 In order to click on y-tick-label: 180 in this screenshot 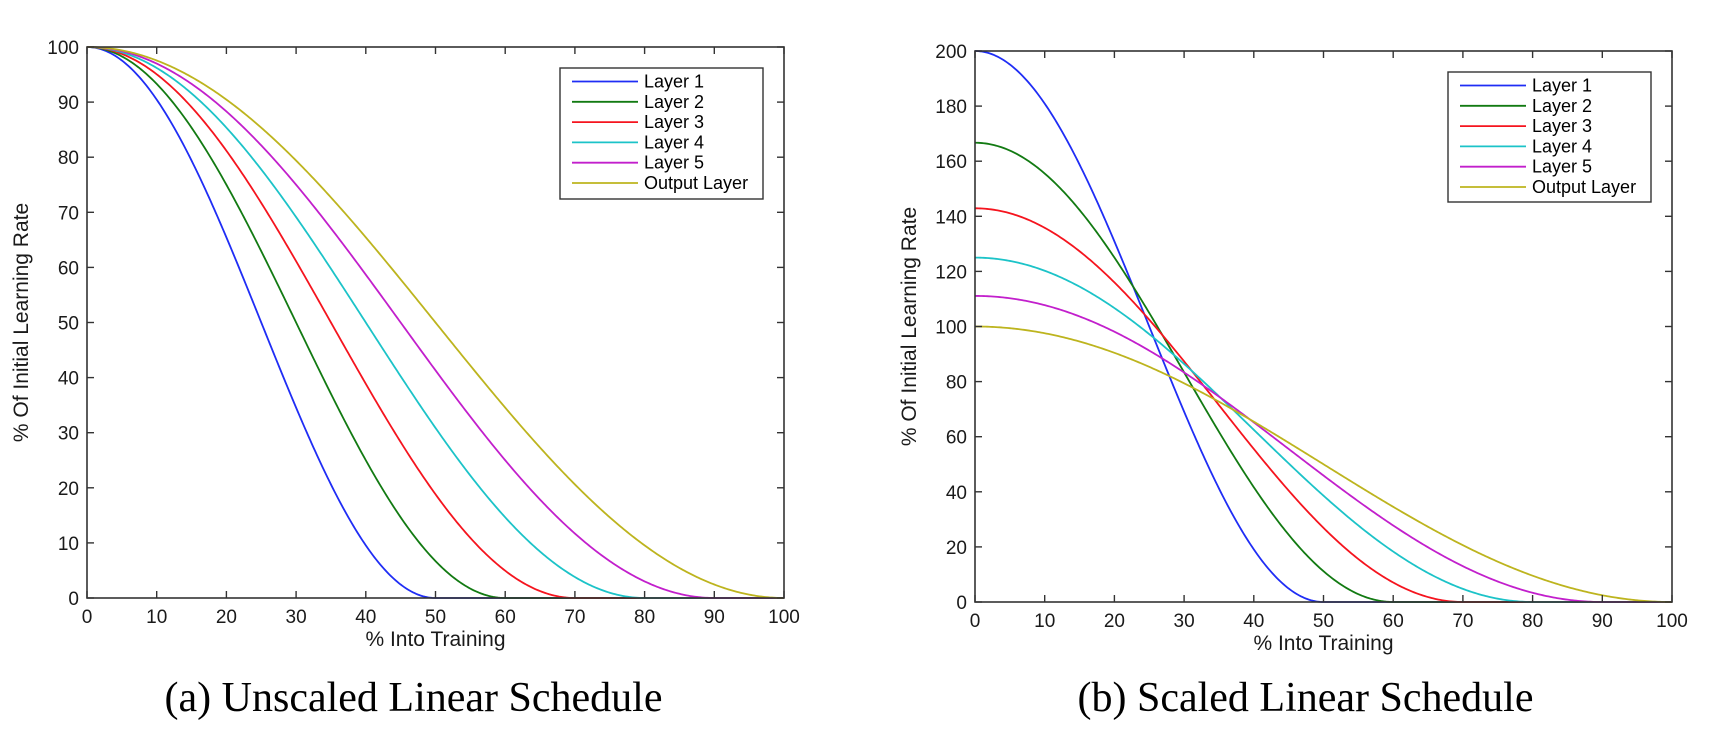, I will do `click(951, 107)`.